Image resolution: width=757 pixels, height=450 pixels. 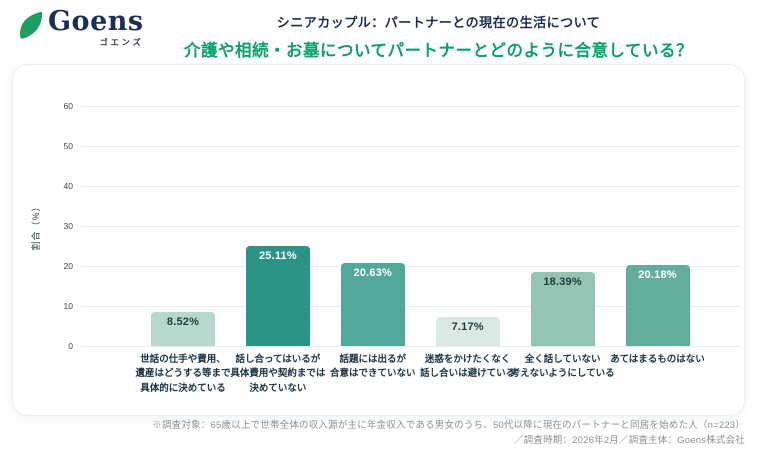 I want to click on logo-wordmark: Goens, so click(x=96, y=21).